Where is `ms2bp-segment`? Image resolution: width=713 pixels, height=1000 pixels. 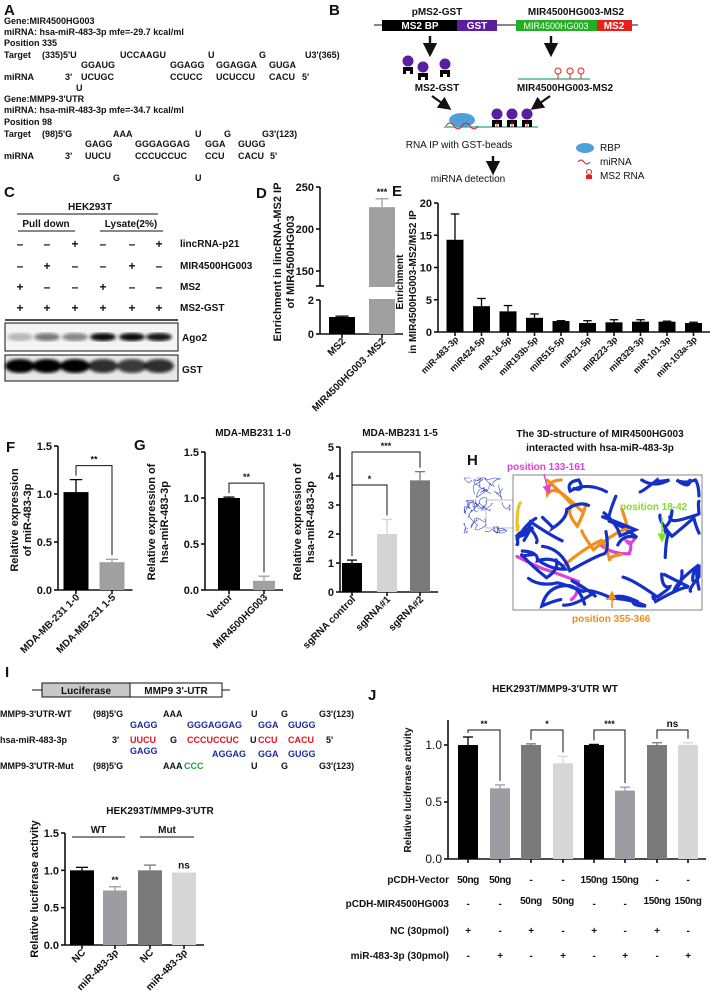 ms2bp-segment is located at coordinates (419, 25).